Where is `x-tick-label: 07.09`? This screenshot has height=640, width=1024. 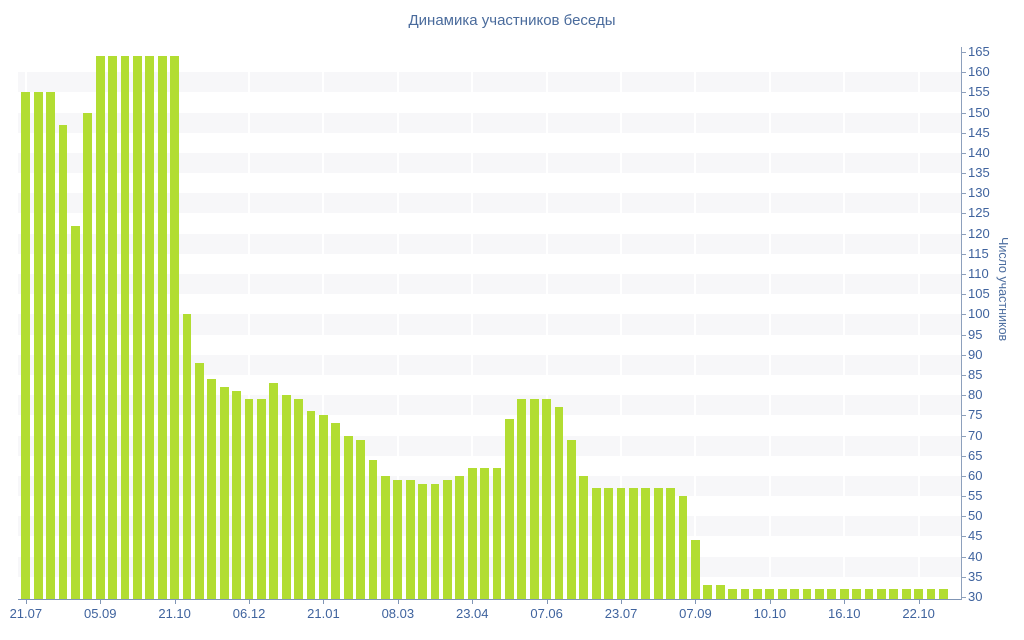 x-tick-label: 07.09 is located at coordinates (695, 613).